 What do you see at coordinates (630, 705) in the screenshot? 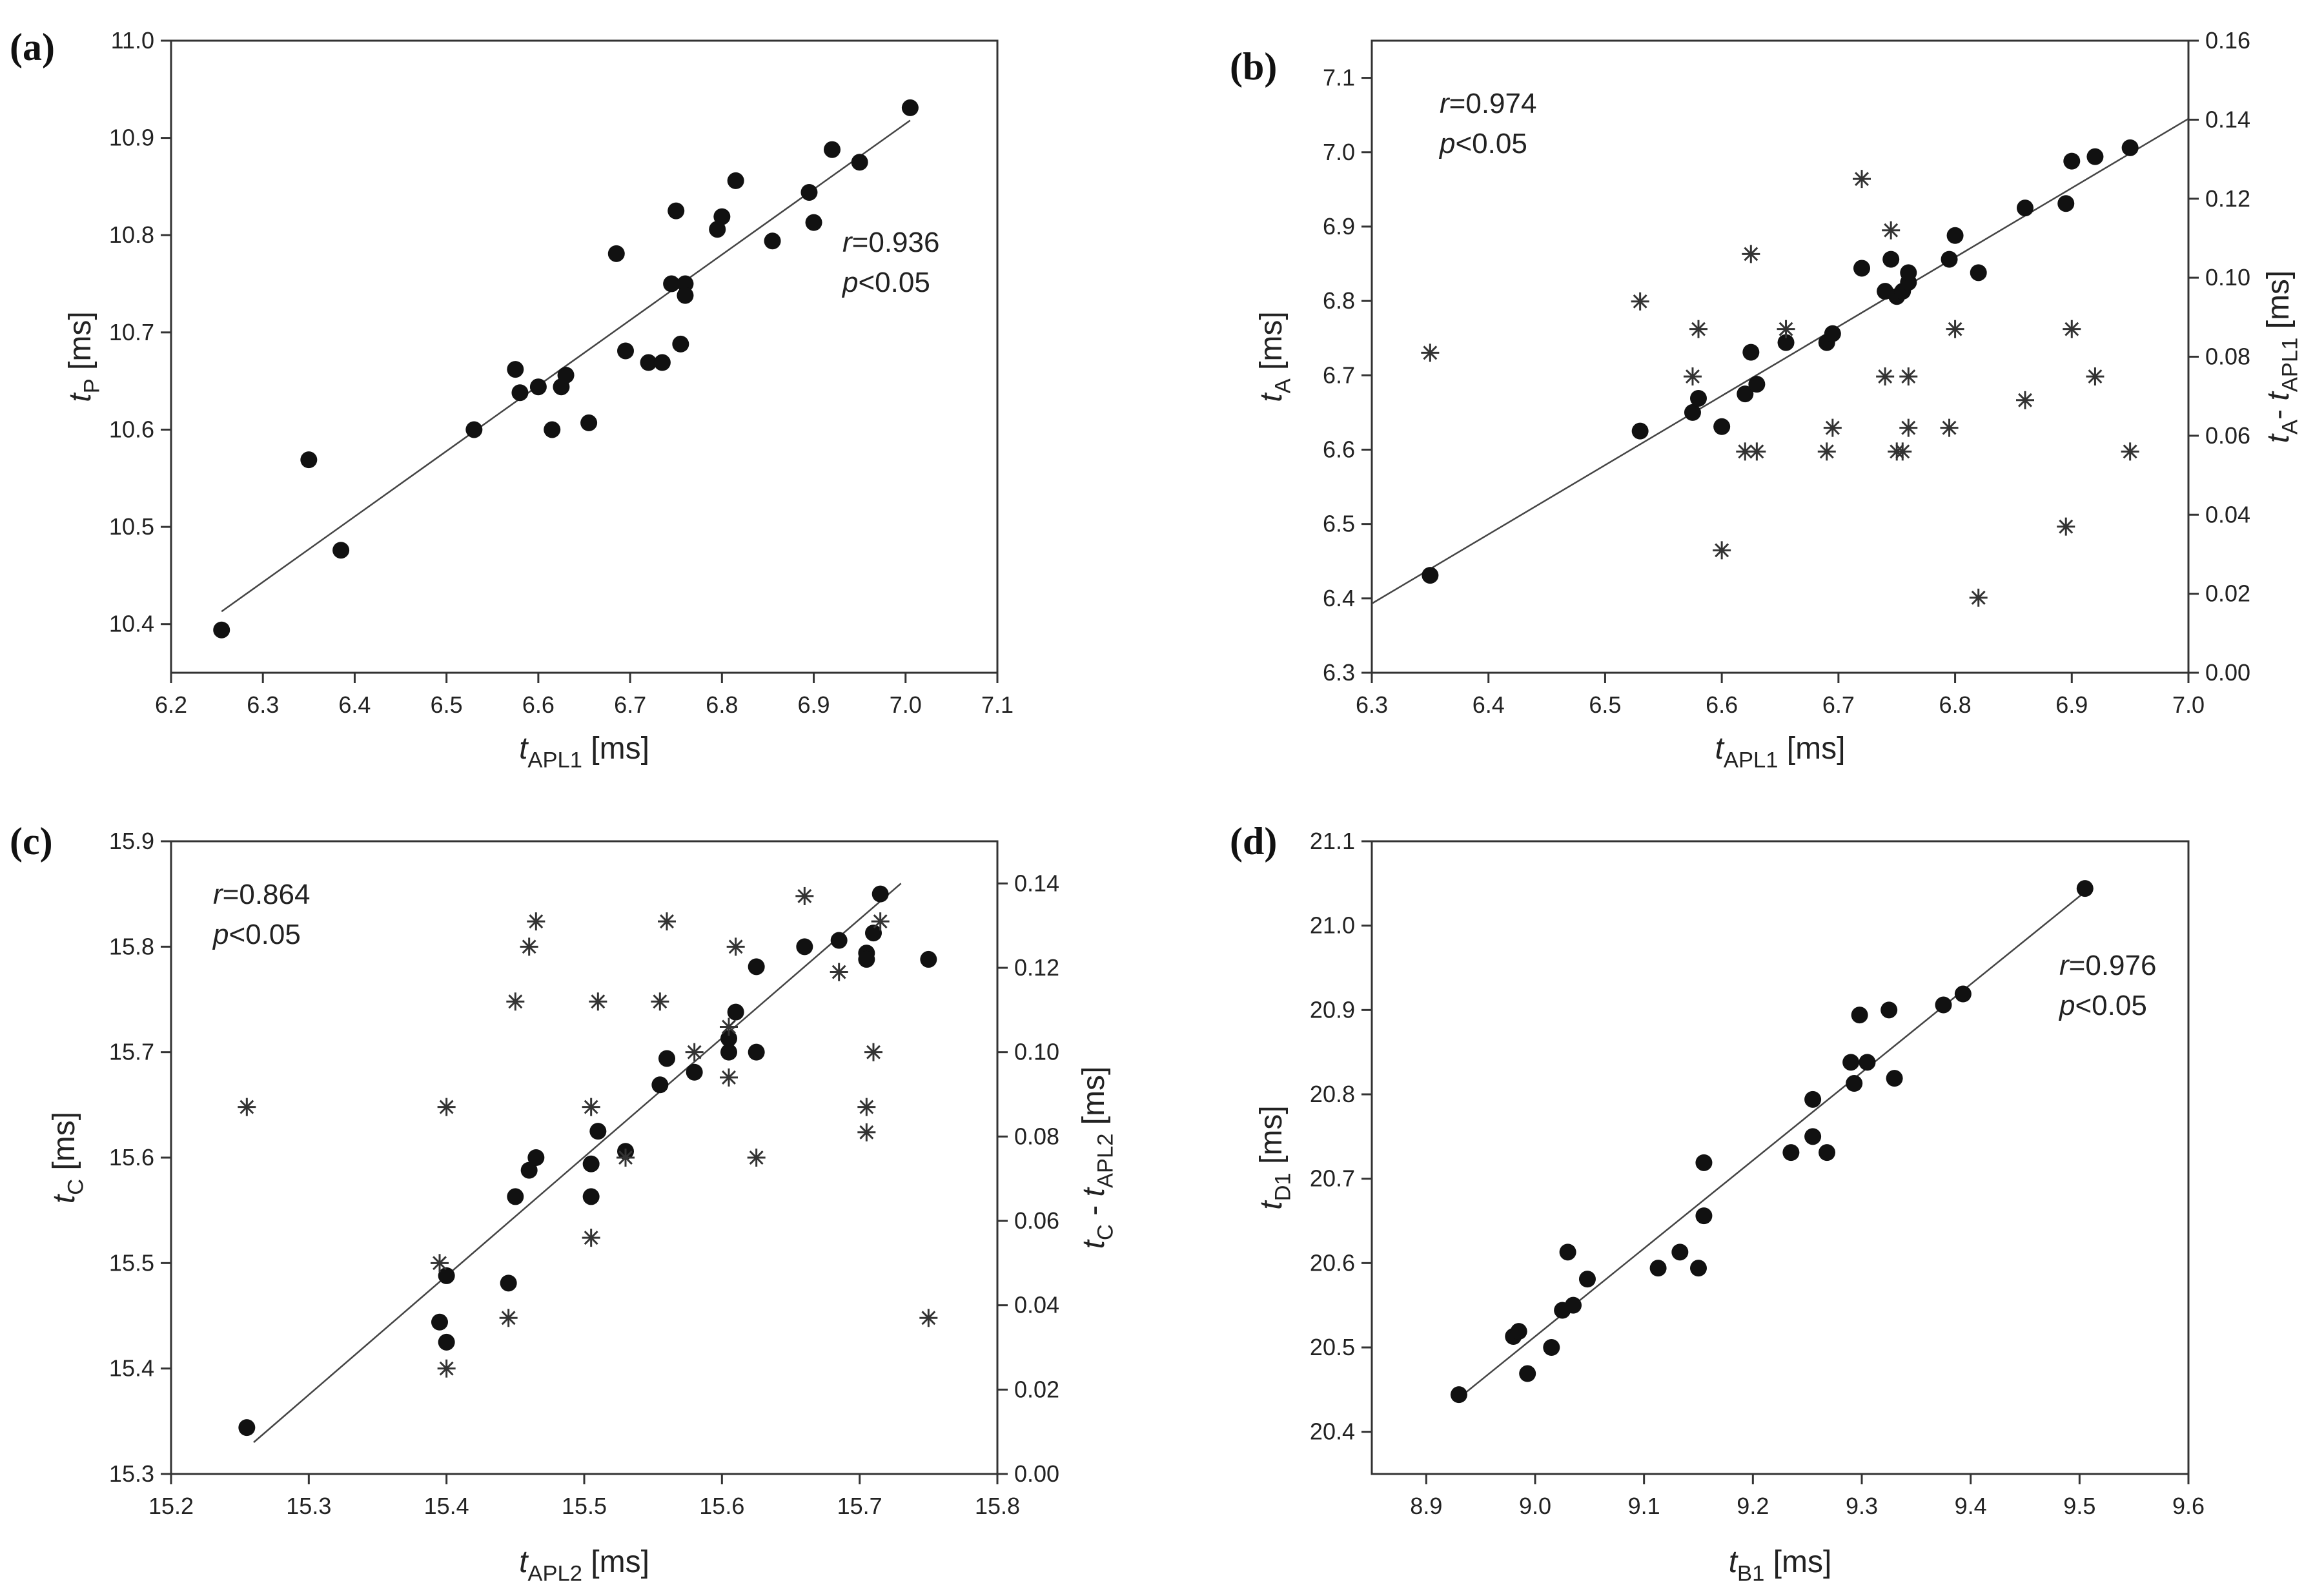
I see `x-tick-label: 6.7` at bounding box center [630, 705].